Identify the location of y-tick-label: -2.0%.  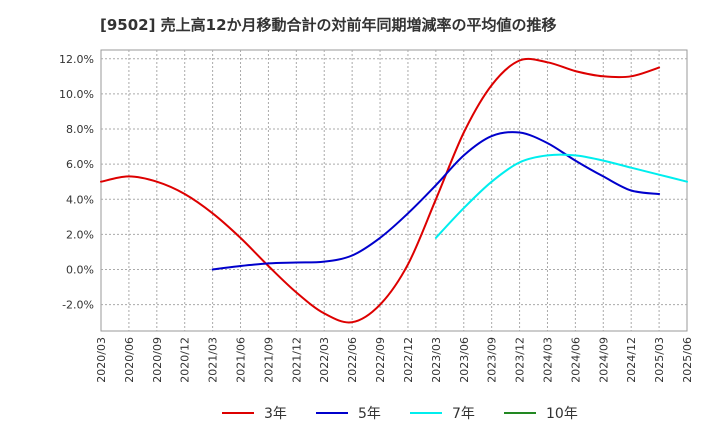
(78, 305).